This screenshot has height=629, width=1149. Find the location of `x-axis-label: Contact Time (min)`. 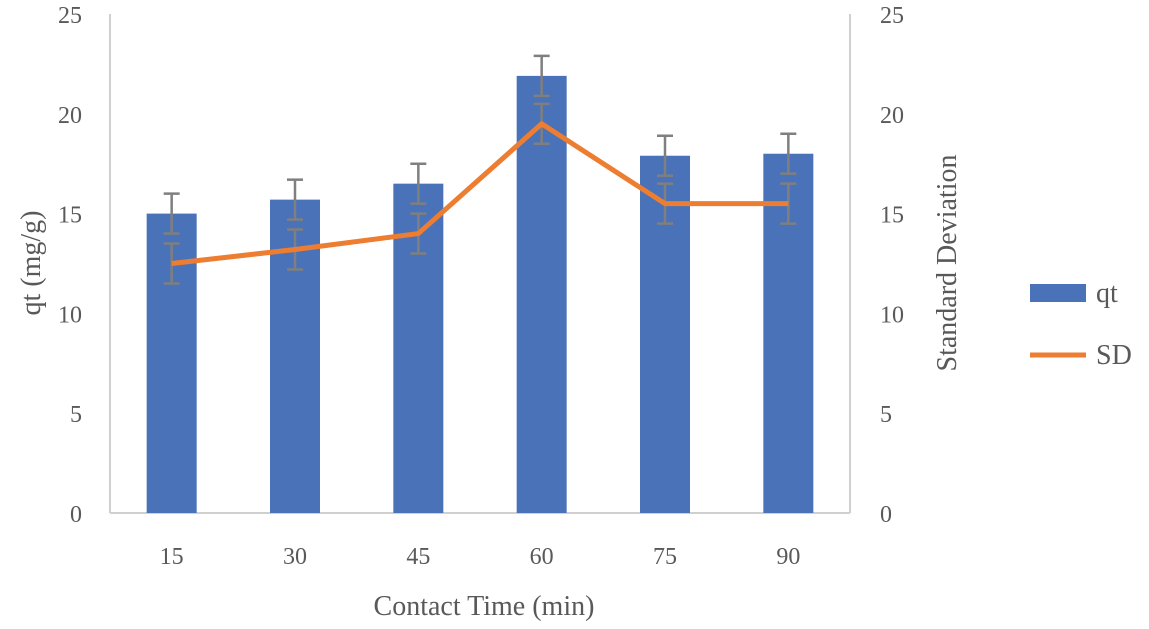

x-axis-label: Contact Time (min) is located at coordinates (484, 606).